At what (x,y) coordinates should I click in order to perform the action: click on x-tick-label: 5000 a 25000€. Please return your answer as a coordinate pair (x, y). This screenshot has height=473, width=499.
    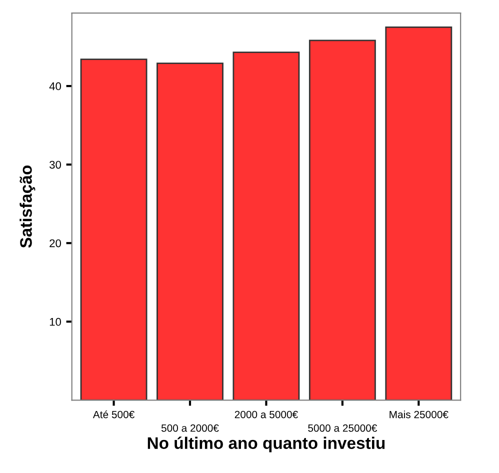
    Looking at the image, I should click on (343, 428).